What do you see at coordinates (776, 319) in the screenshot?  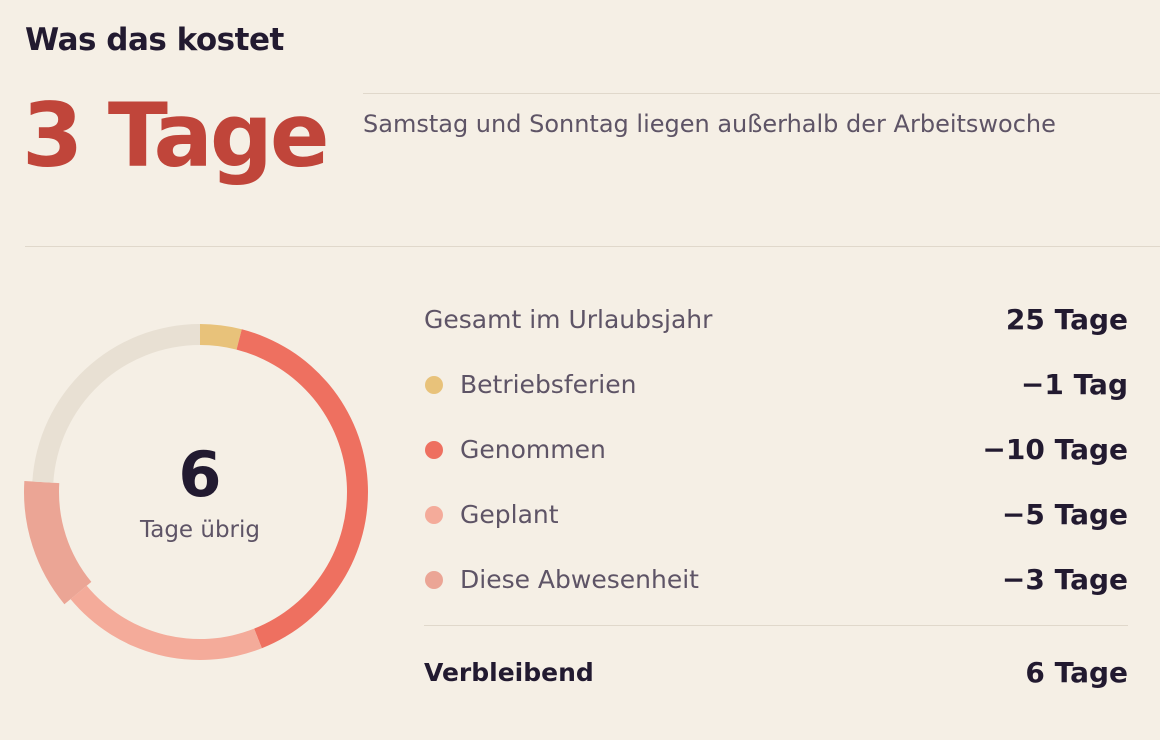 I see `breakdown-total-row: Gesamt im Urlaubsjahr 25 Tage` at bounding box center [776, 319].